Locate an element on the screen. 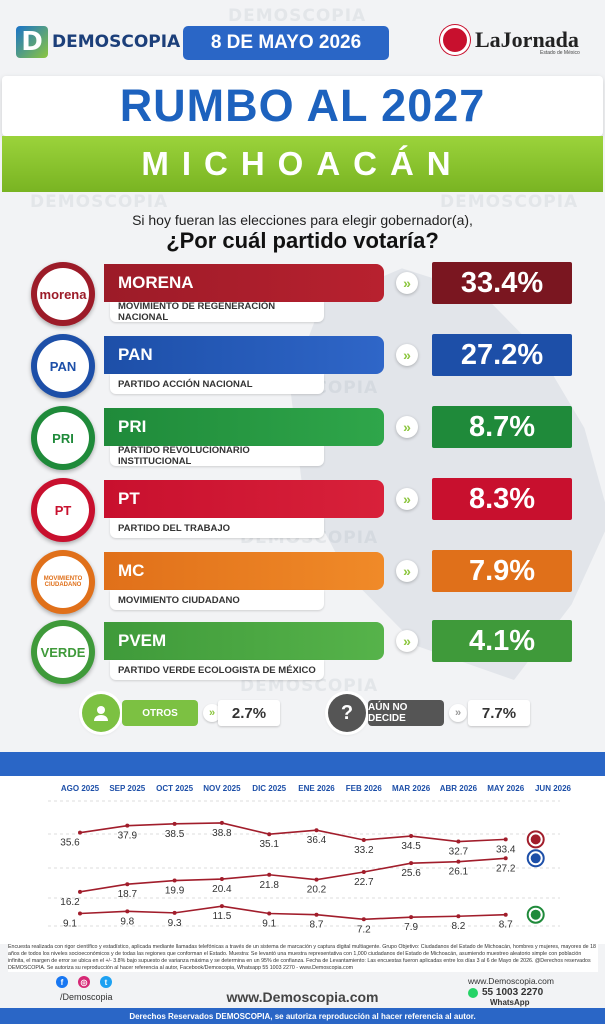 Image resolution: width=605 pixels, height=1024 pixels. facebook-icon: f is located at coordinates (62, 982).